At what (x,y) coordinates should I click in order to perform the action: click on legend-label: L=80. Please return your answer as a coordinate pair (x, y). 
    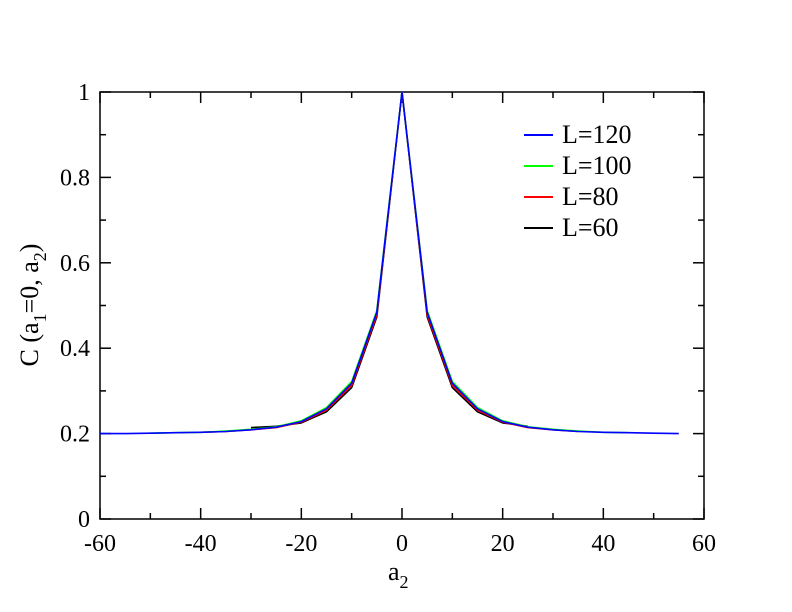
    Looking at the image, I should click on (590, 196).